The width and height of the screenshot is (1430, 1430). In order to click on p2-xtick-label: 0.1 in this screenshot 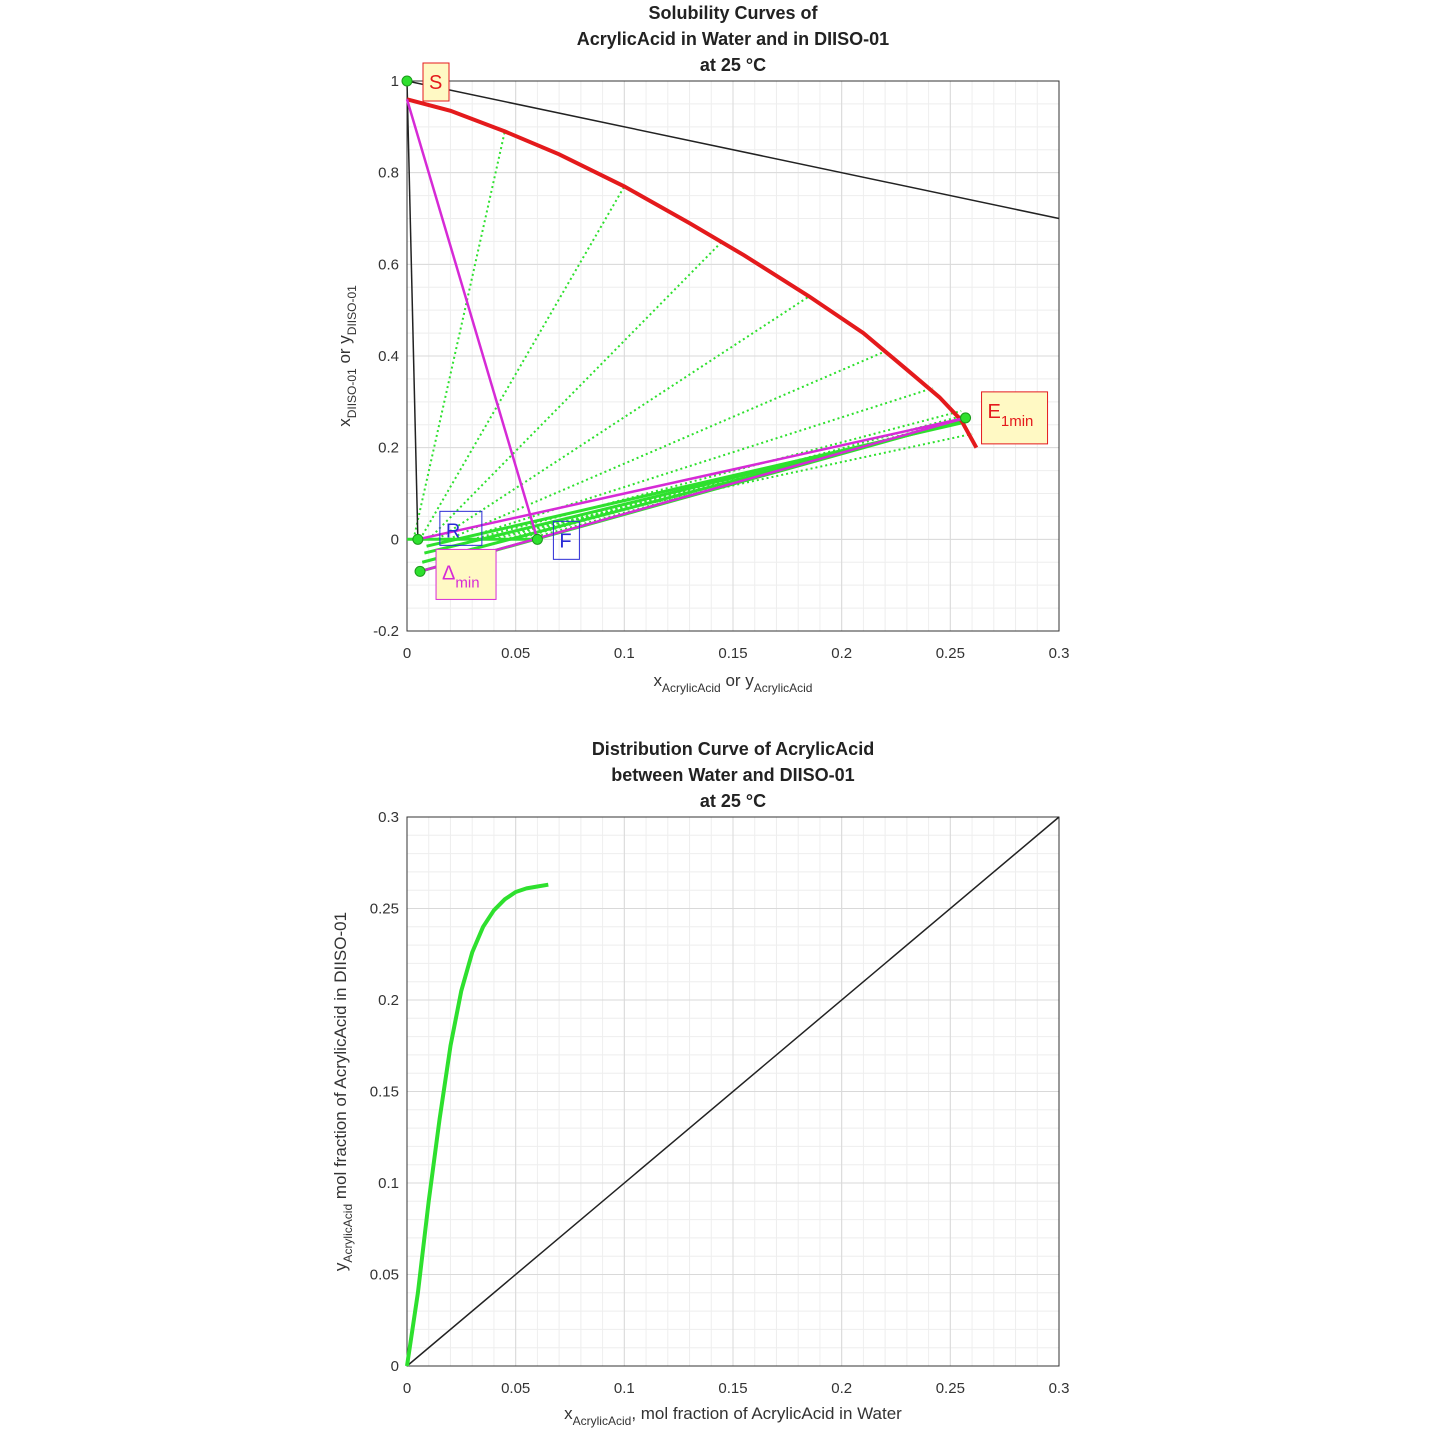, I will do `click(624, 1388)`.